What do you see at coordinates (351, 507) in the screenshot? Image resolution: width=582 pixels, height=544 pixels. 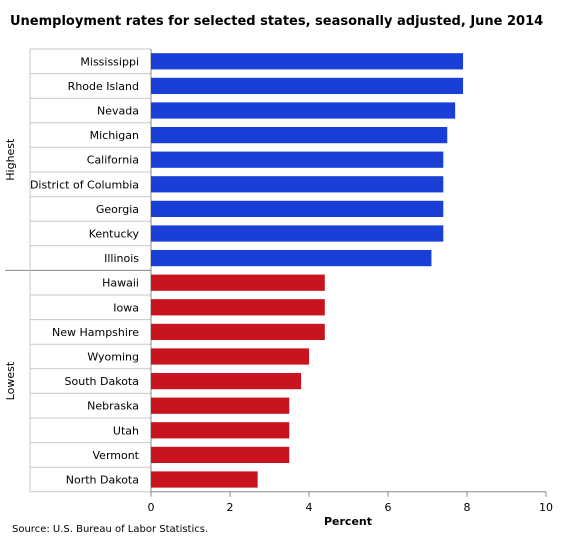 I see `x-tick-labels: 0 2 4 6 8 10` at bounding box center [351, 507].